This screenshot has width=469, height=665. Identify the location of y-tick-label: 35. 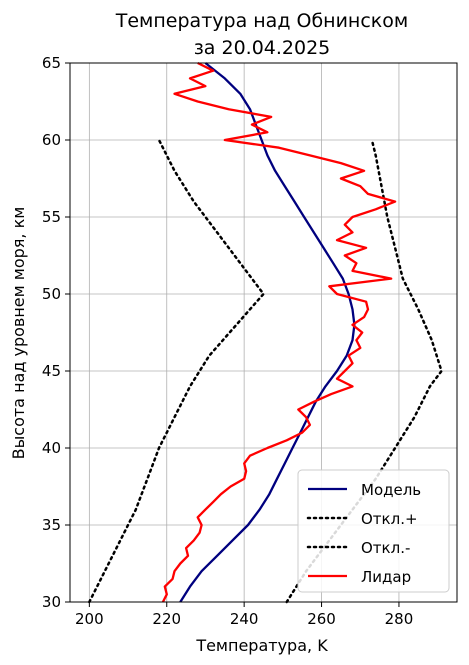
(51, 525).